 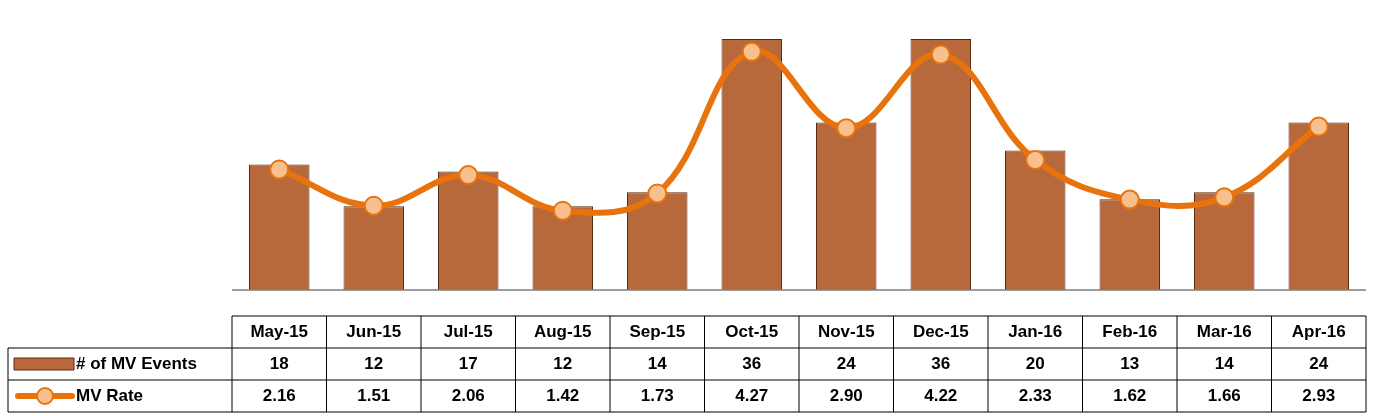 I want to click on data-label: 1.51, so click(x=374, y=395).